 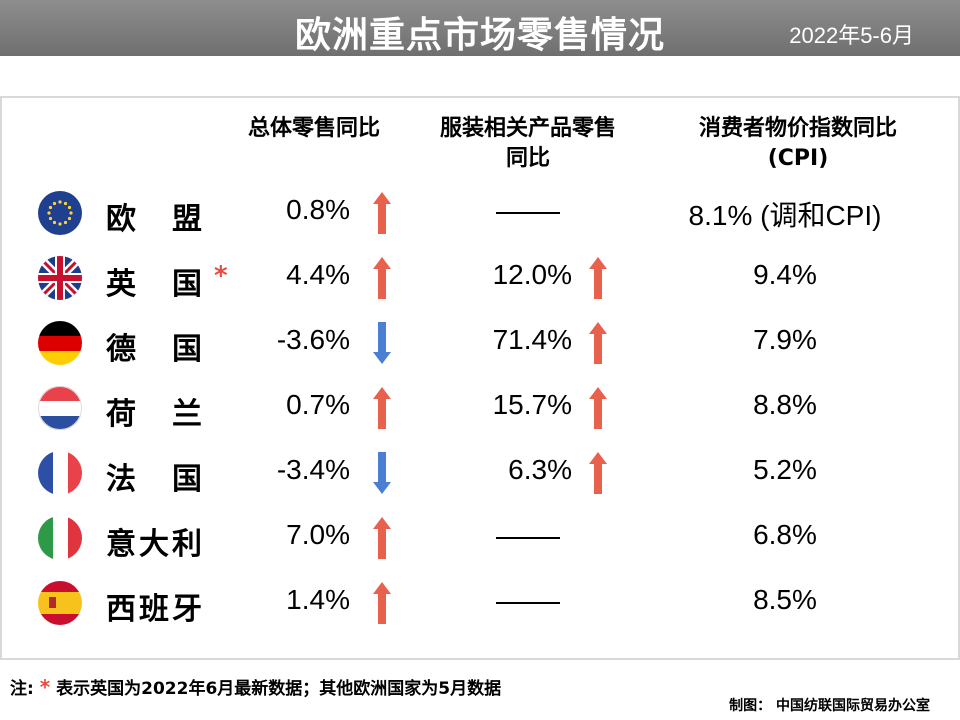 I want to click on date-range: 2022年5-6月, so click(x=851, y=35).